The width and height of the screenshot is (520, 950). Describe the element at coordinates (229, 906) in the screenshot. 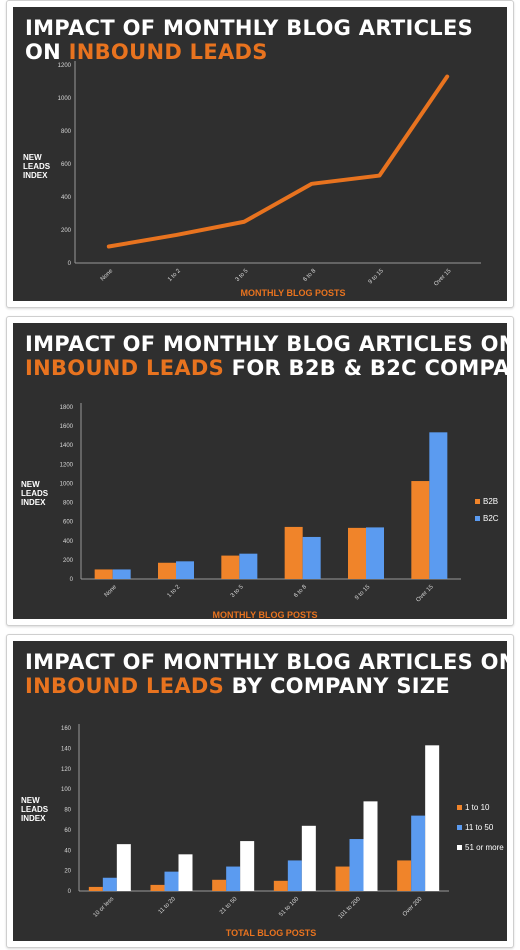

I see `x-tick-label: 21 to 50` at that location.